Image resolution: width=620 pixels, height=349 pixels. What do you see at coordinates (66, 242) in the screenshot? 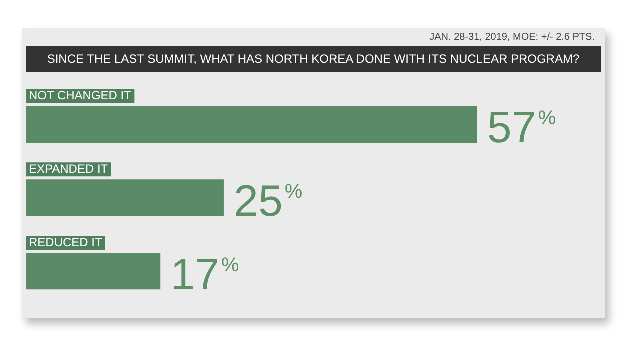
I see `y-tick-label: REDUCED IT` at bounding box center [66, 242].